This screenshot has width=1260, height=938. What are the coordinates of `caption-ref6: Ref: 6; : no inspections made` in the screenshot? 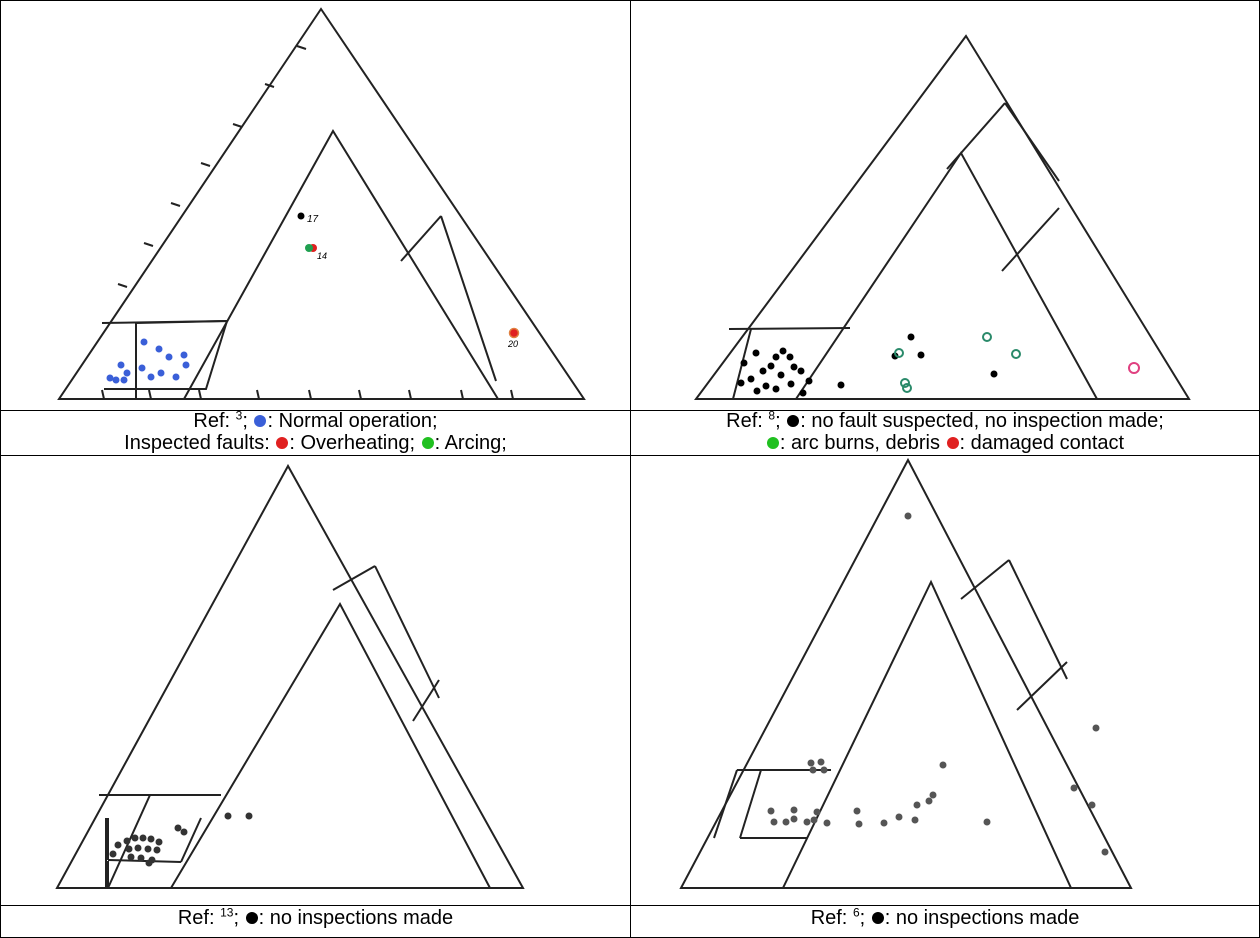 It's located at (945, 921).